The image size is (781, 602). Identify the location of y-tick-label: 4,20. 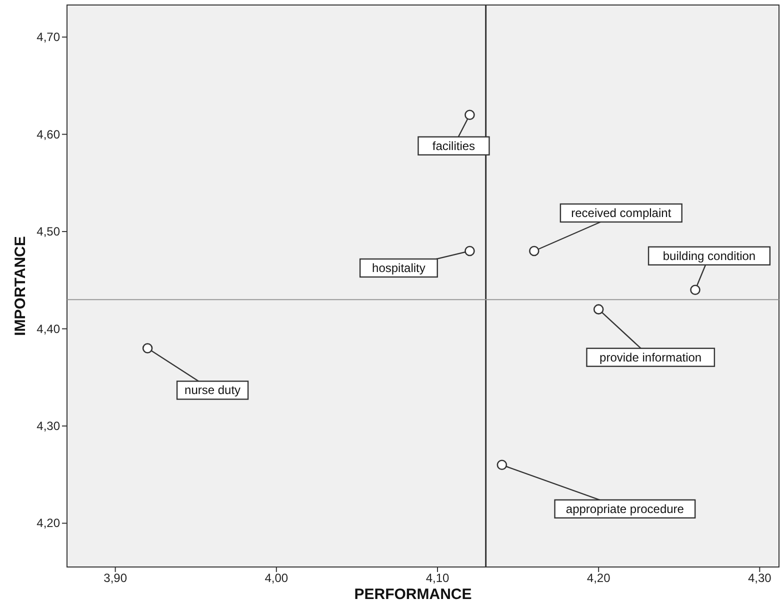
(48, 523).